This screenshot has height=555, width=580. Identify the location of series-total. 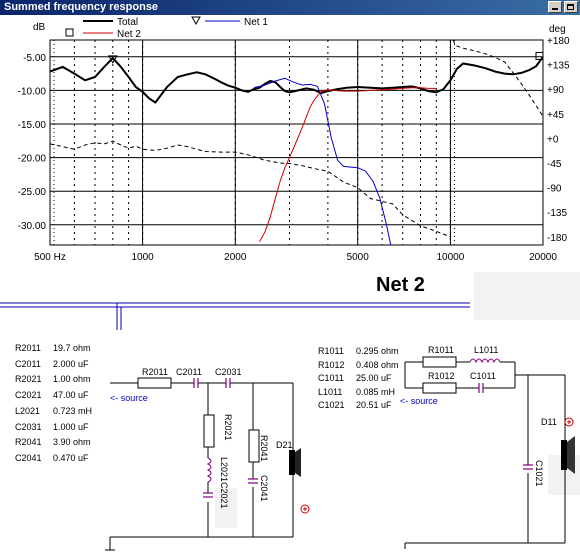
(296, 80).